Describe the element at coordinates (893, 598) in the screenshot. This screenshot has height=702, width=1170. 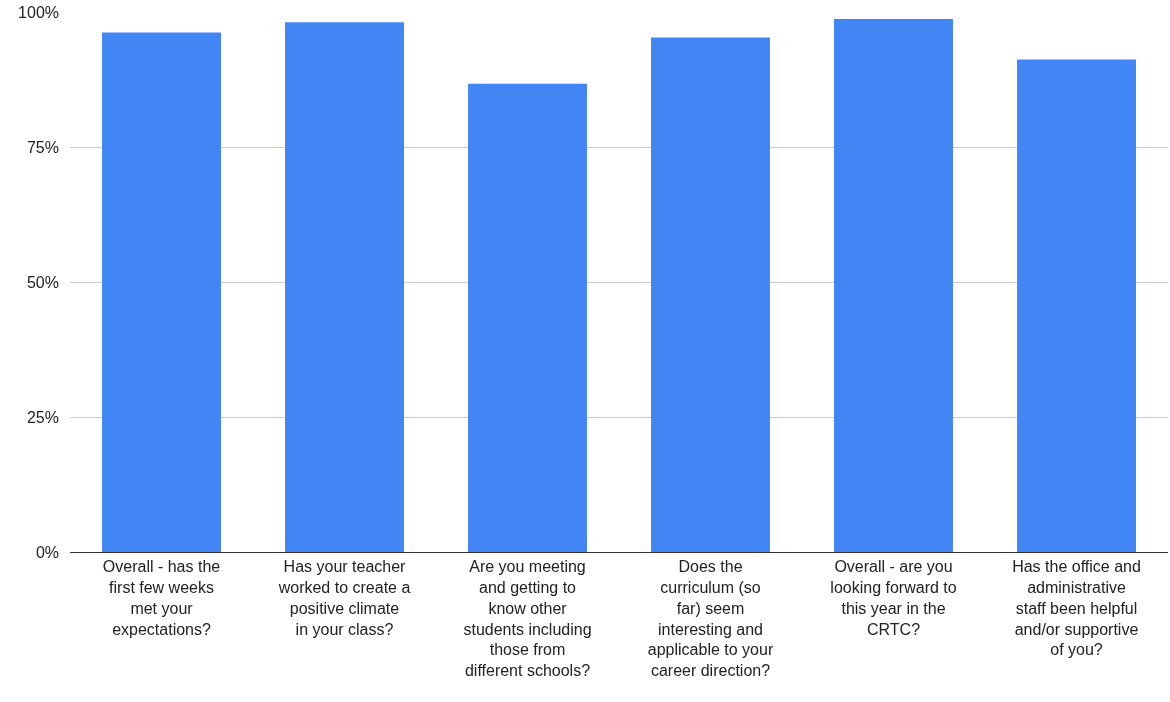
I see `x-tick-label: Overall - are you looking forward to this year in the CRTC?` at that location.